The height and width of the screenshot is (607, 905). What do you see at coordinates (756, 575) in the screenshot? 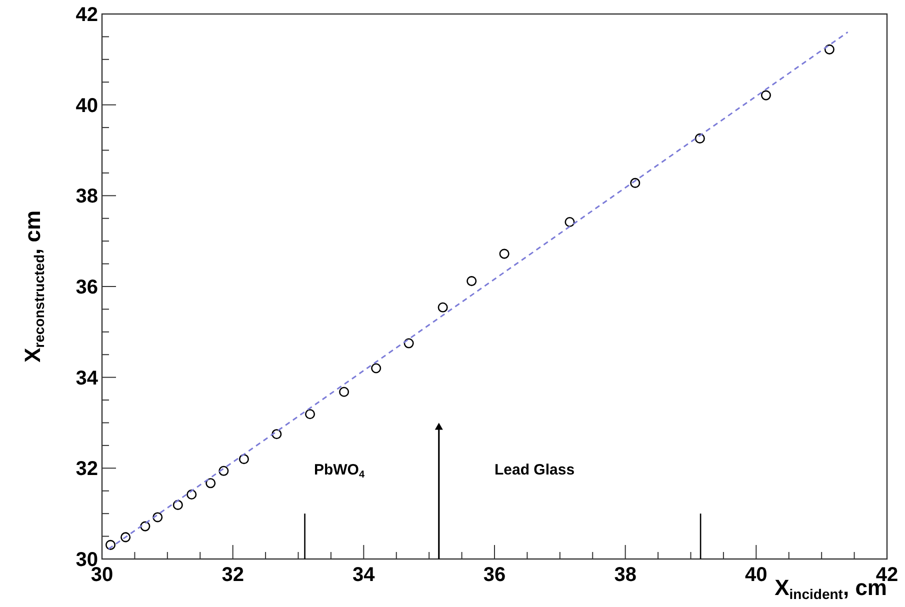
I see `x-tick-label: 40` at bounding box center [756, 575].